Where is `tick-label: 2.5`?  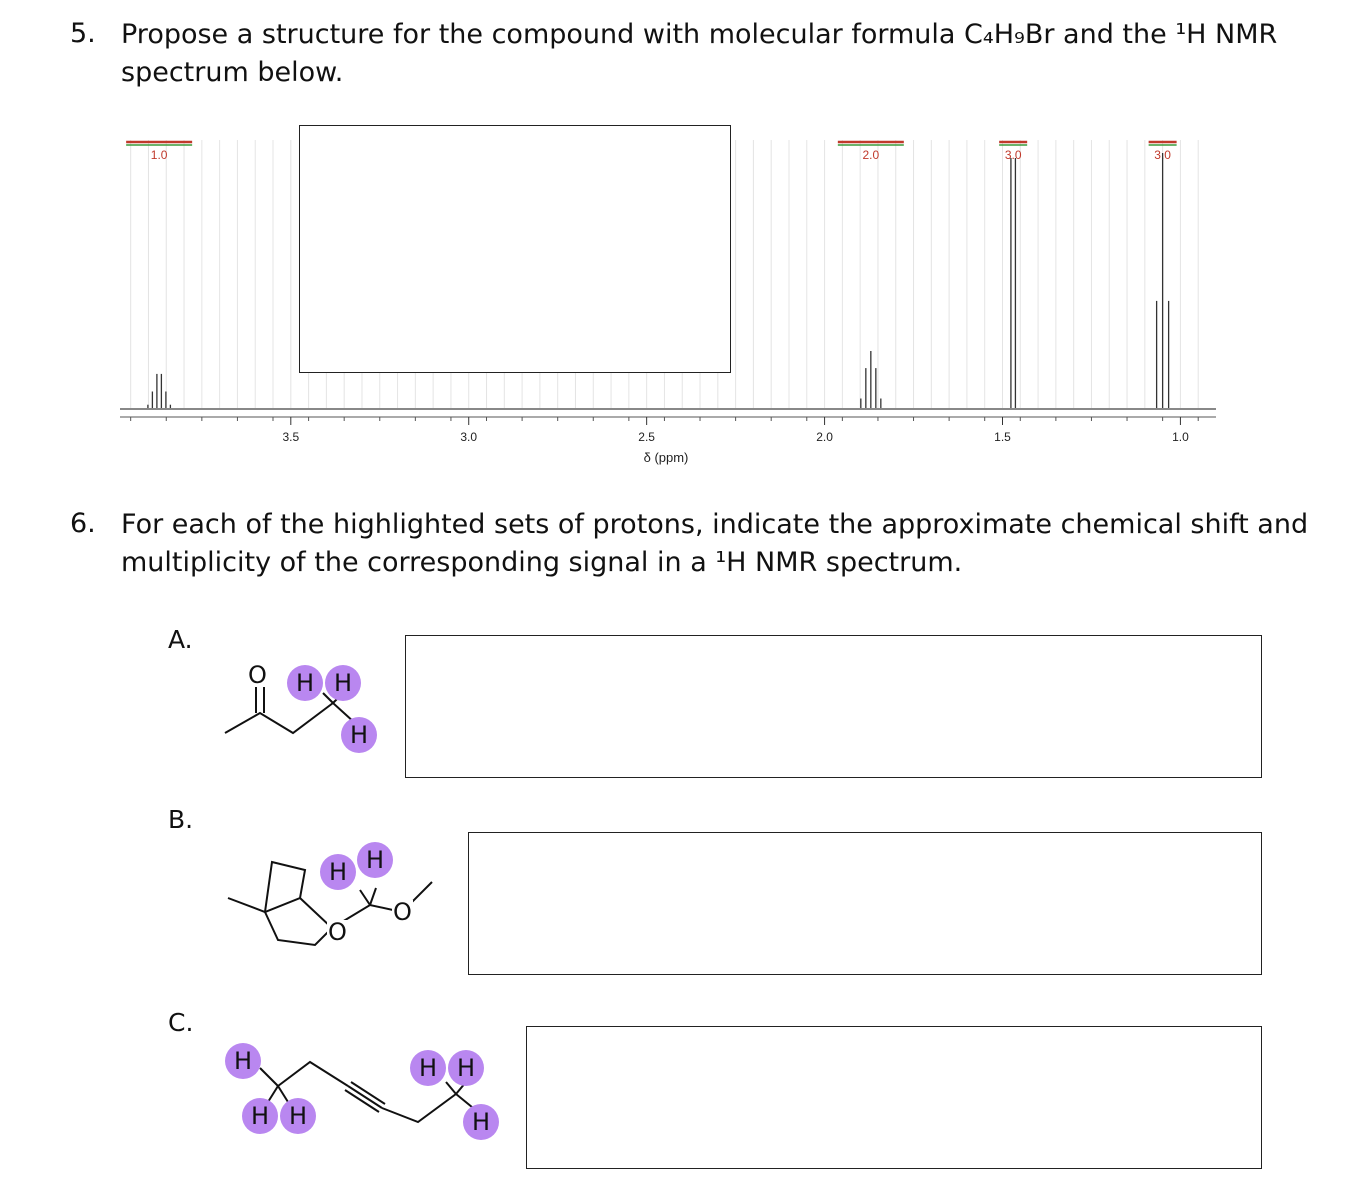 tick-label: 2.5 is located at coordinates (646, 437).